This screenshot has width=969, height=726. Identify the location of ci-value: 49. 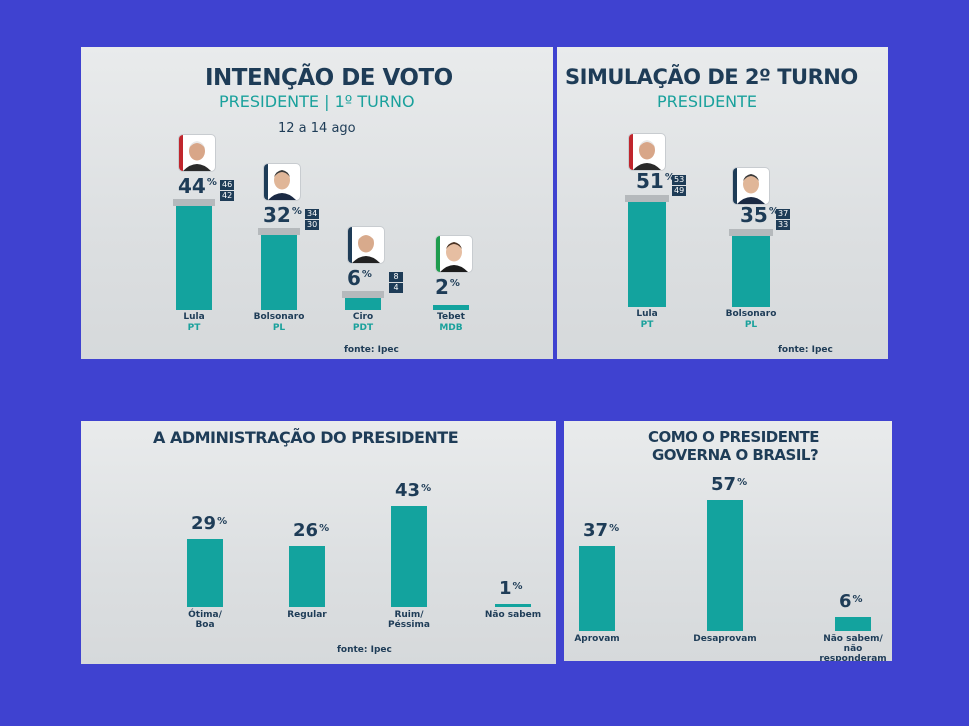
(679, 190).